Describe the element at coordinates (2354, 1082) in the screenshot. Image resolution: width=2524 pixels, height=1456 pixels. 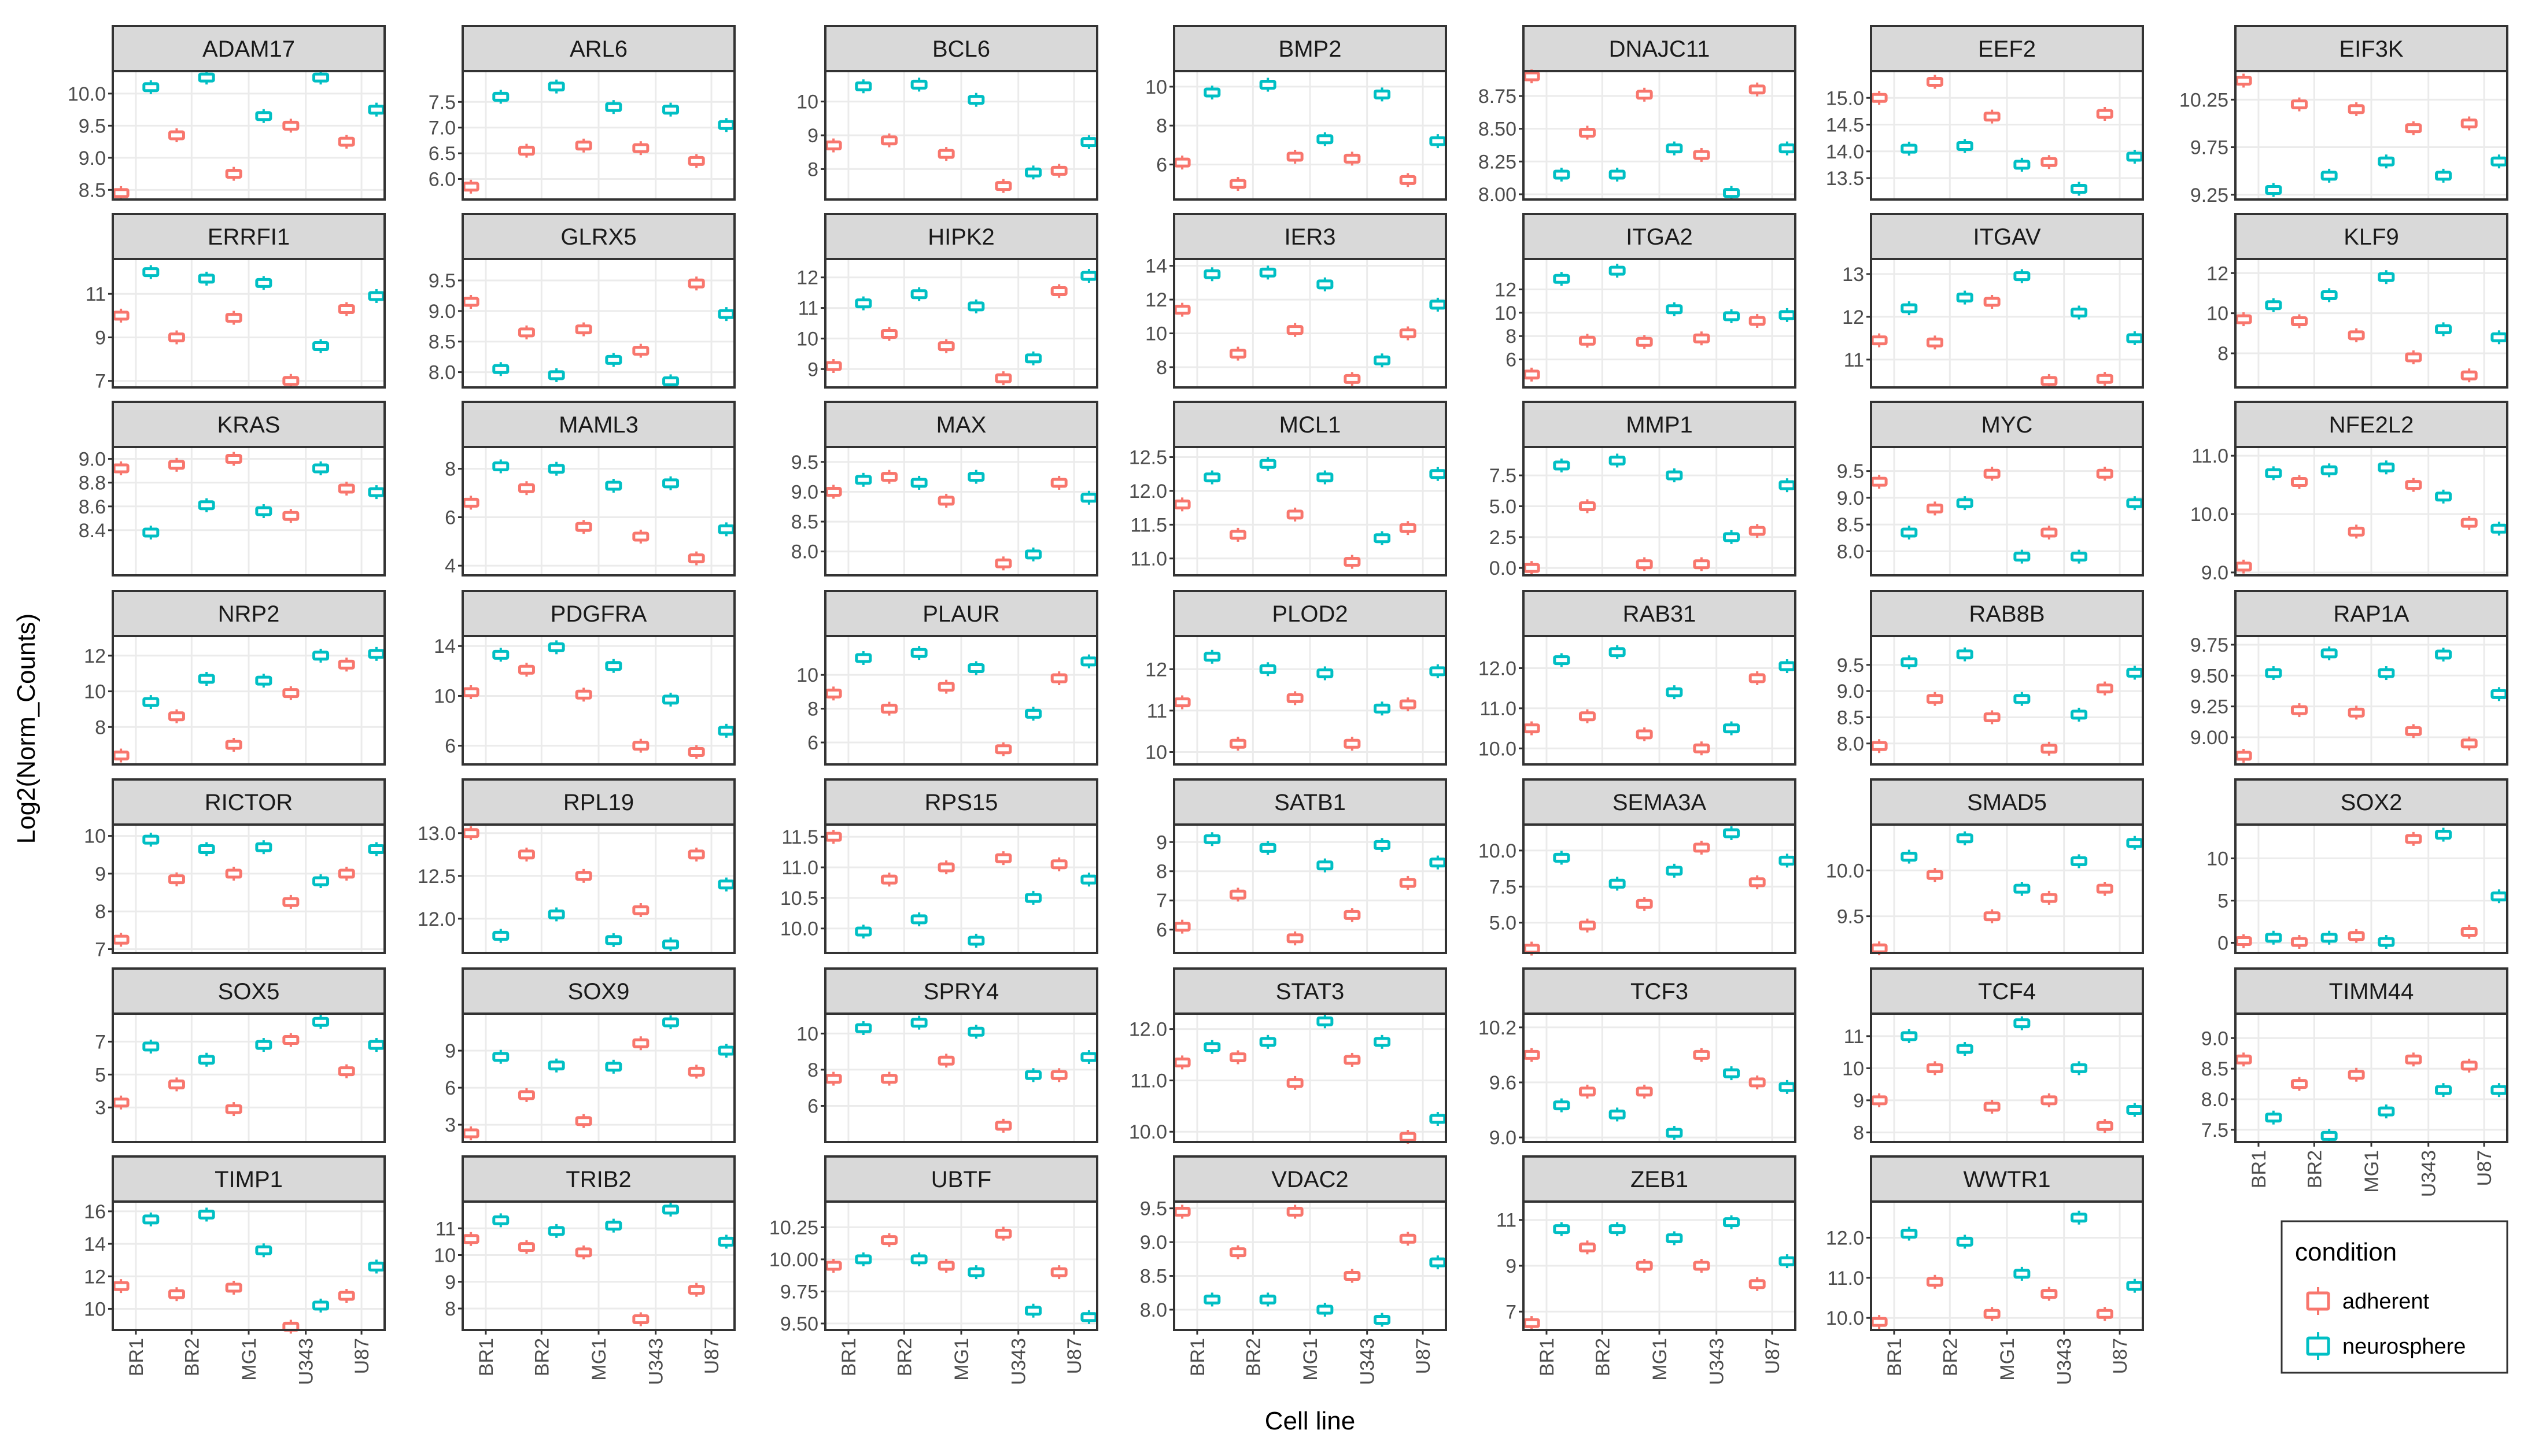
I see `facet-panel-timm44: TIMM44 7.5 8.0 8.5 9.0 BR1 BR2 MG1 U343 U87` at that location.